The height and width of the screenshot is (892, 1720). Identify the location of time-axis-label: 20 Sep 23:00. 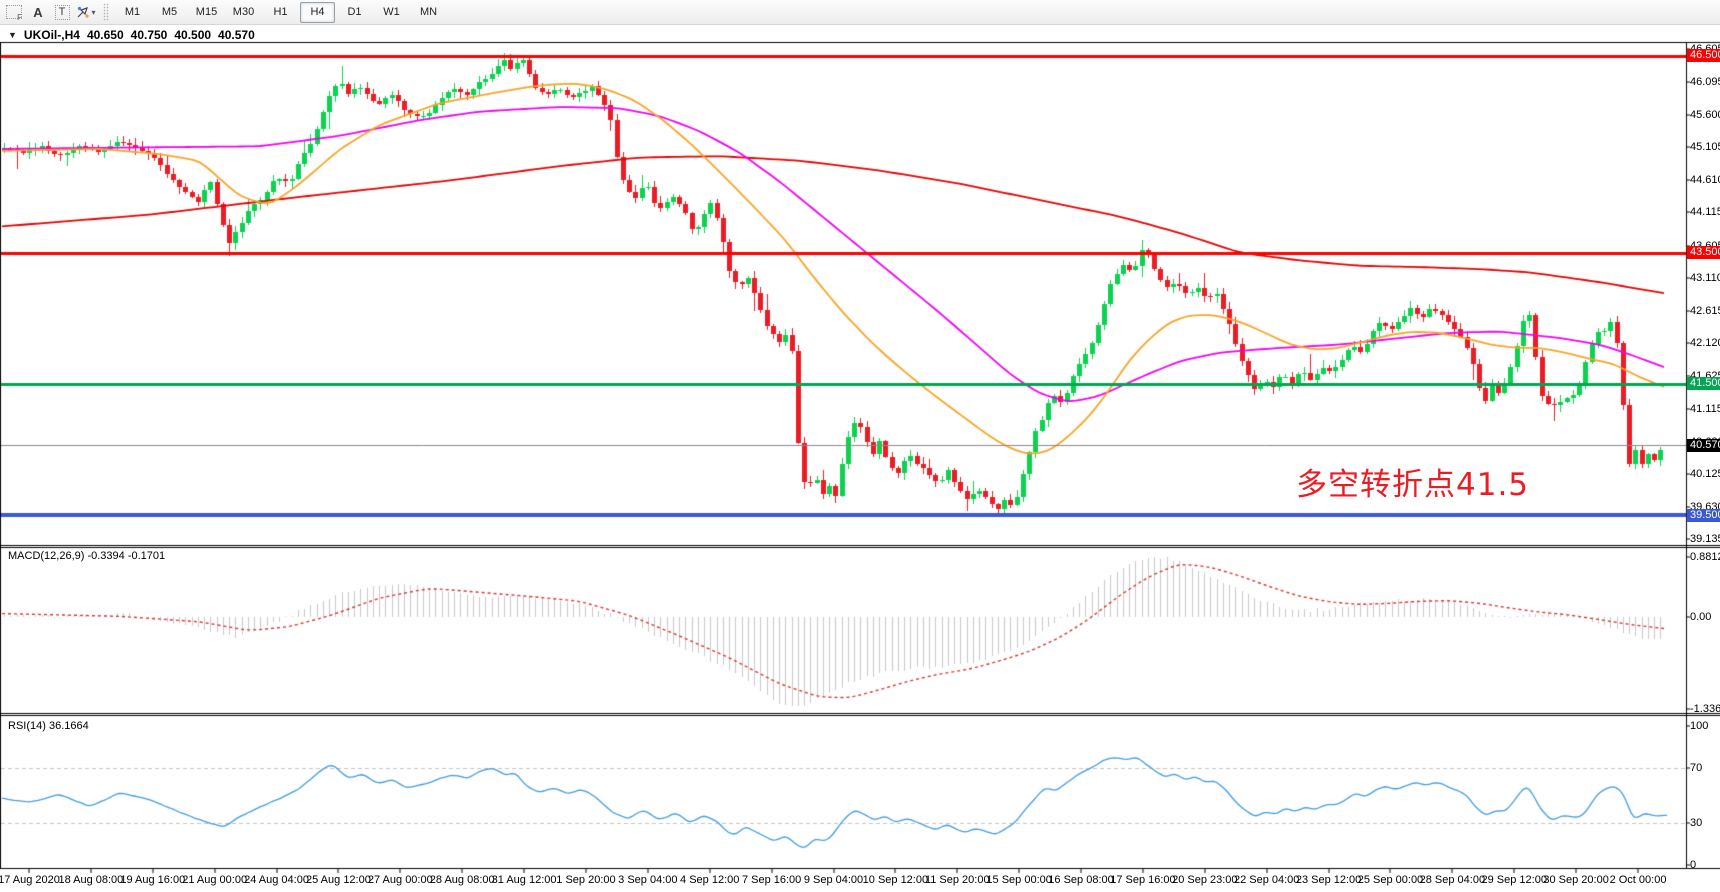
(1205, 880).